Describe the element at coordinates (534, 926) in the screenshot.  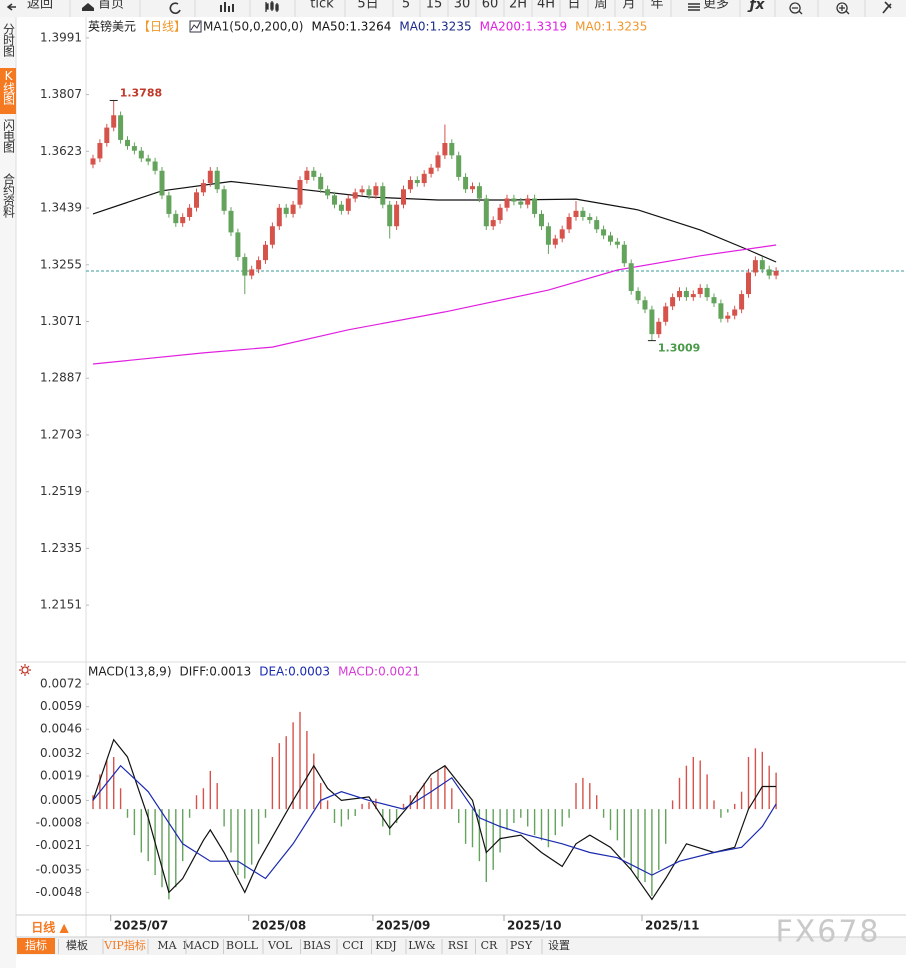
I see `x-tick-label: 2025/10` at that location.